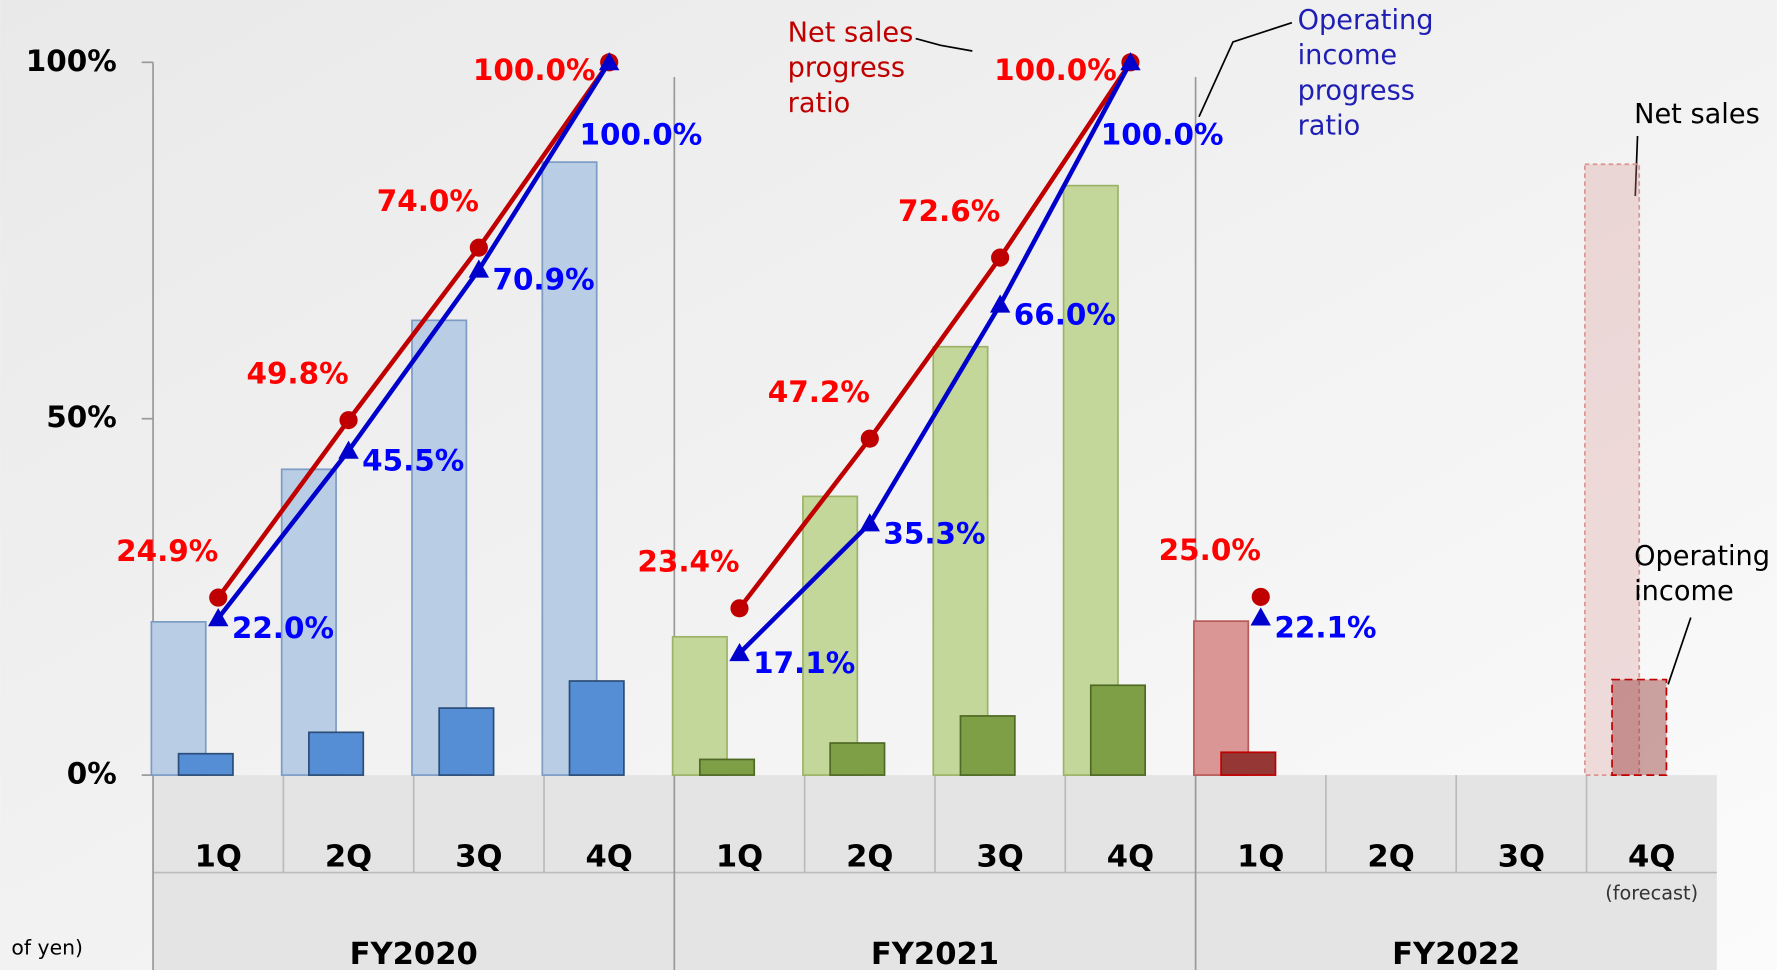 The height and width of the screenshot is (970, 1777). I want to click on value-label: 17.1%, so click(804, 663).